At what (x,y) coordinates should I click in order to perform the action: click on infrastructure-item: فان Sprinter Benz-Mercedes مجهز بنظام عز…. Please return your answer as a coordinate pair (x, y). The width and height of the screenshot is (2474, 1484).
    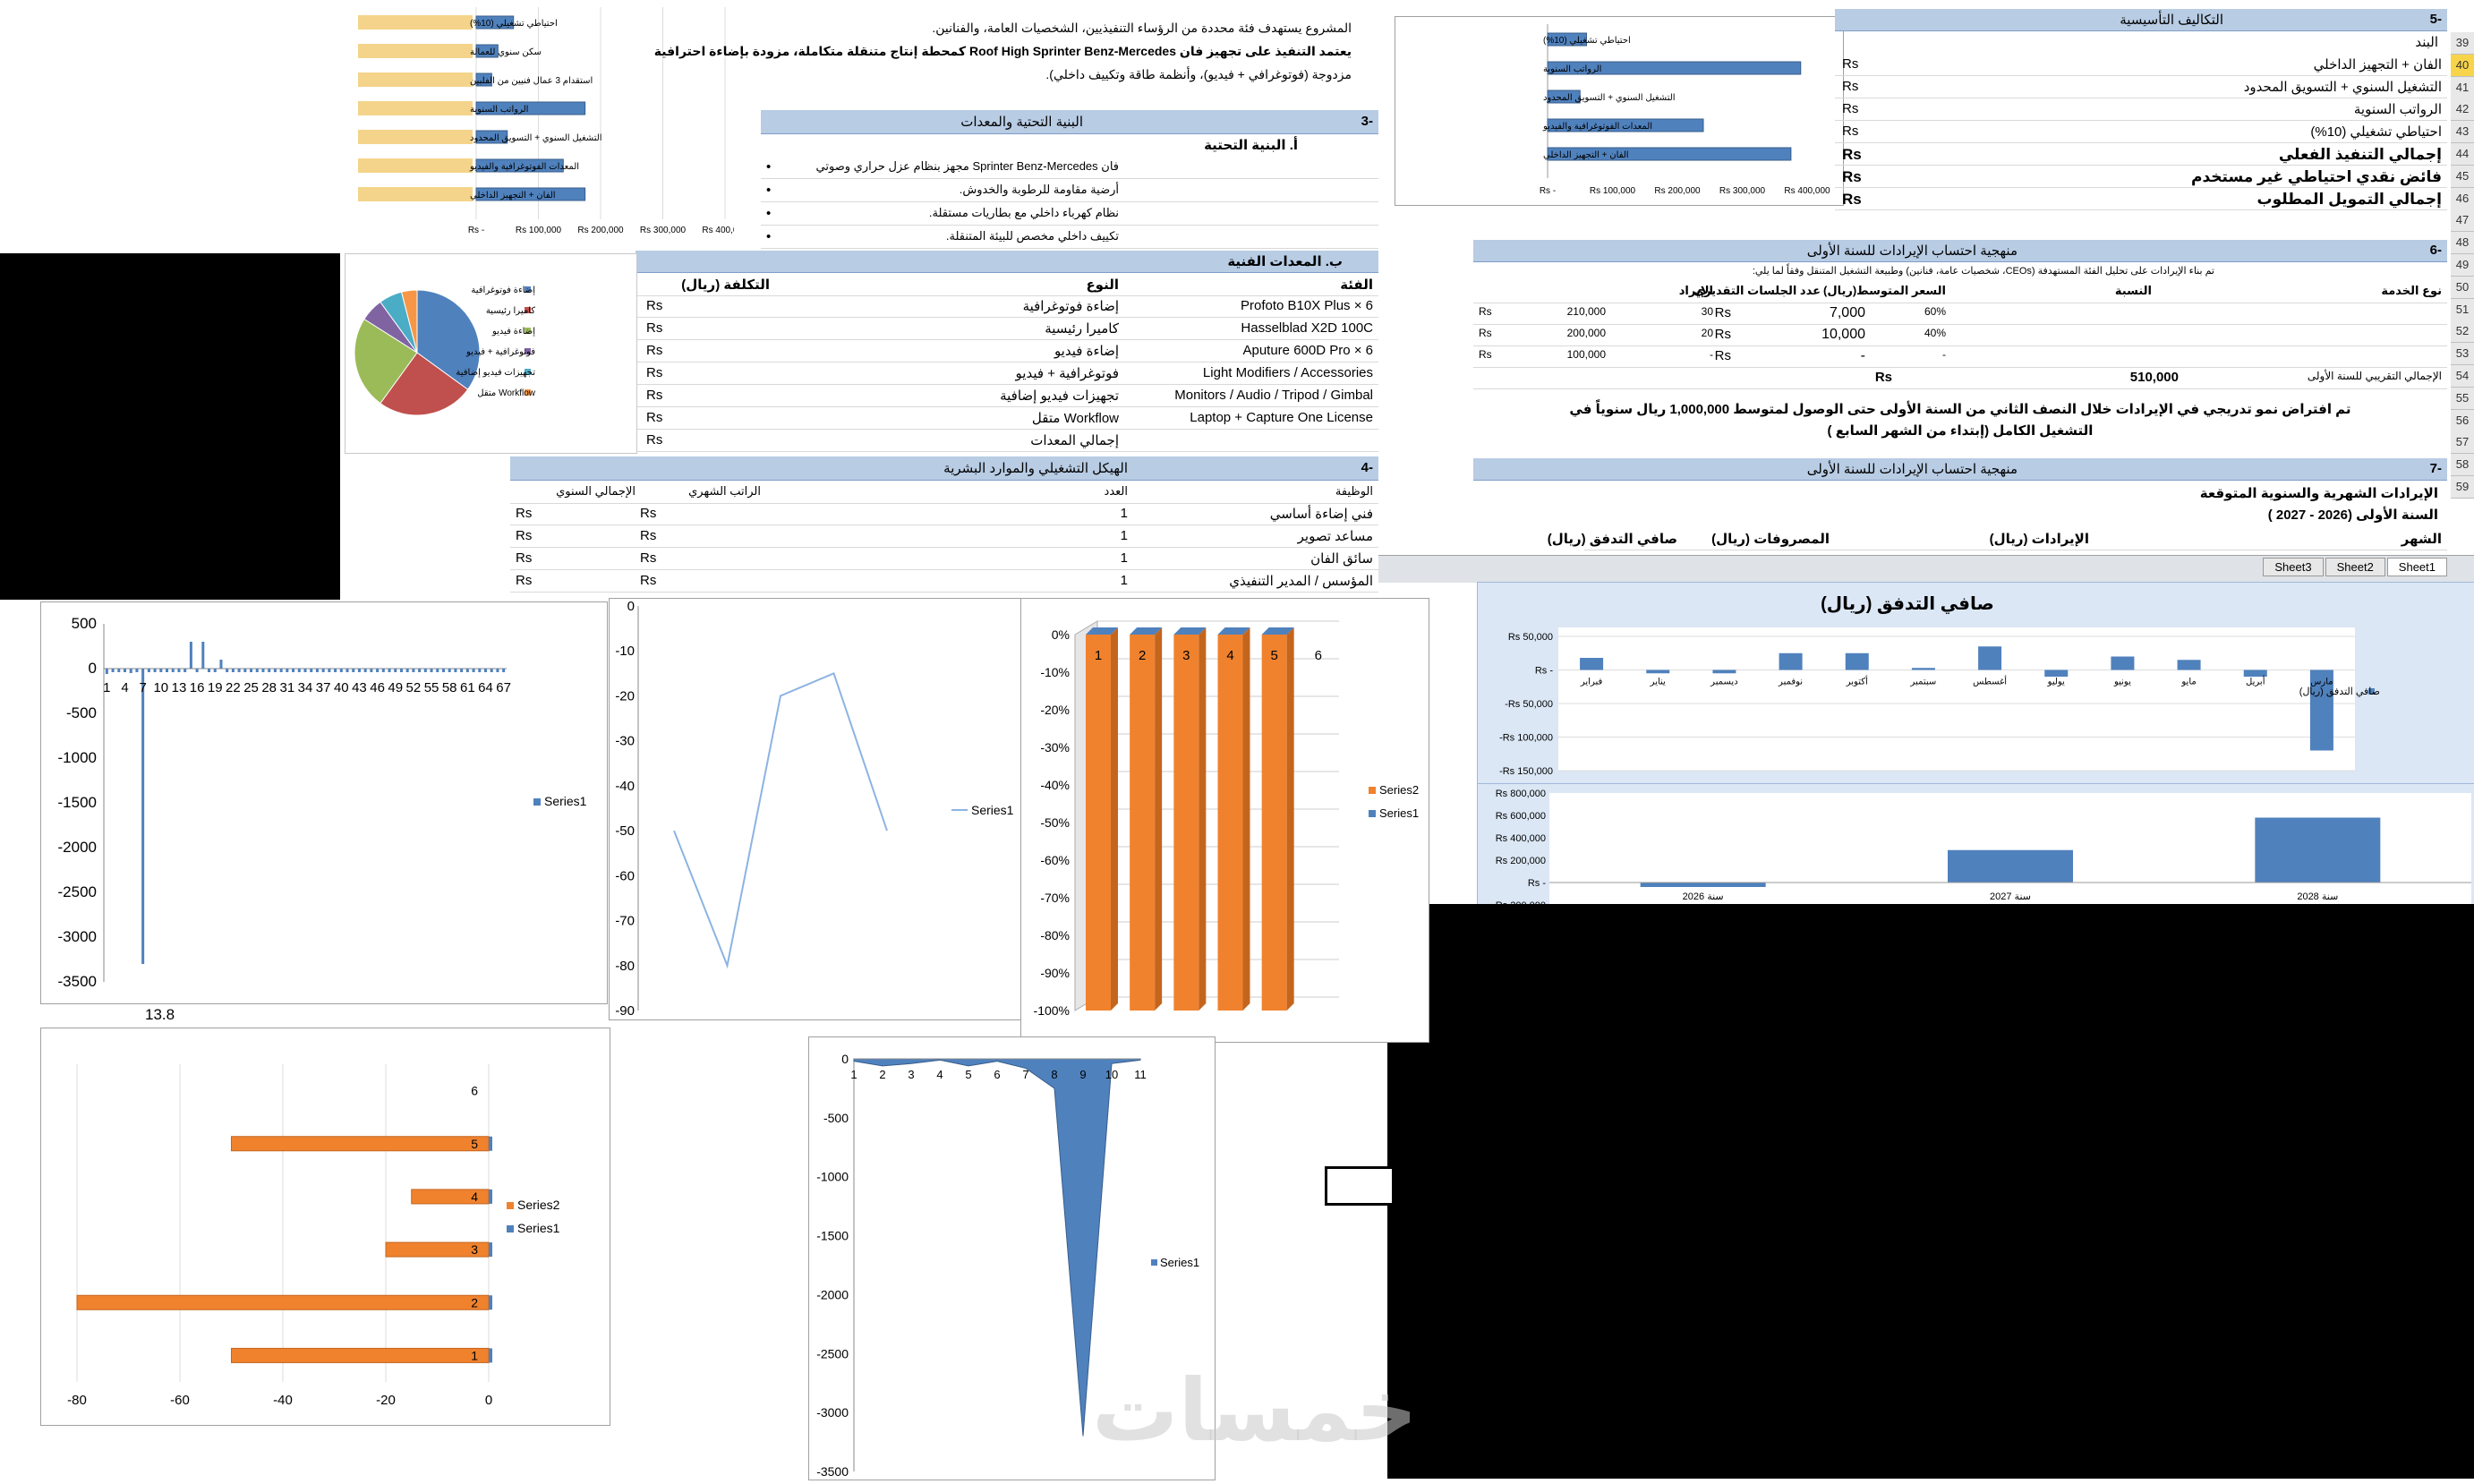
    Looking at the image, I should click on (1069, 168).